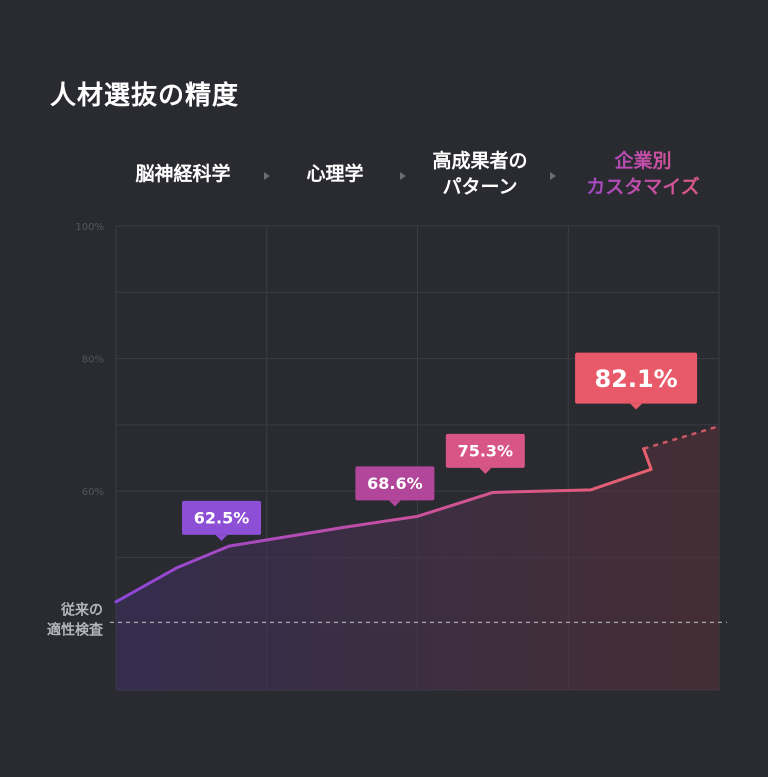 Image resolution: width=768 pixels, height=777 pixels. I want to click on stage-label-line: カスタマイズ, so click(643, 187).